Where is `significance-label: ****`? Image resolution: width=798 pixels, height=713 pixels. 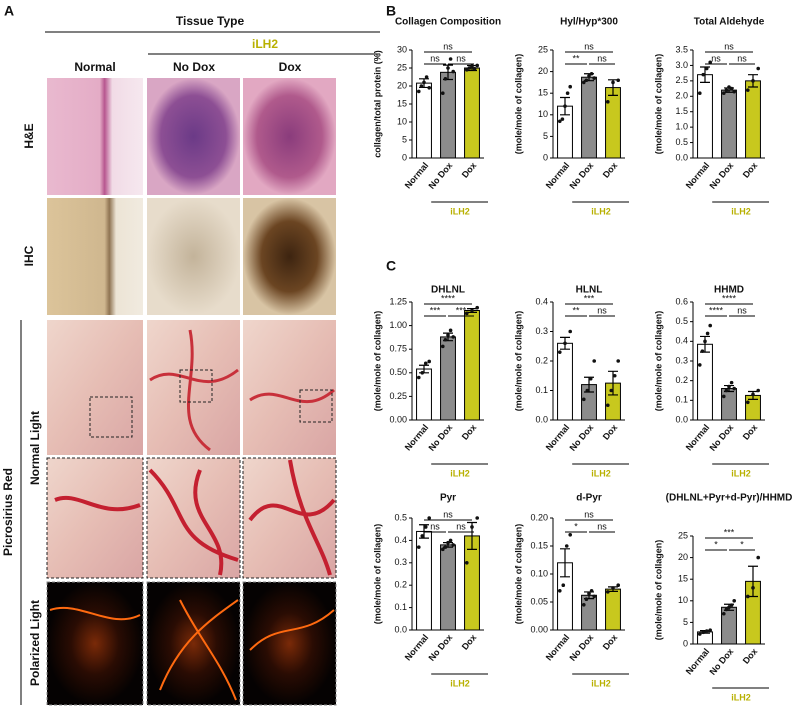 significance-label: **** is located at coordinates (716, 310).